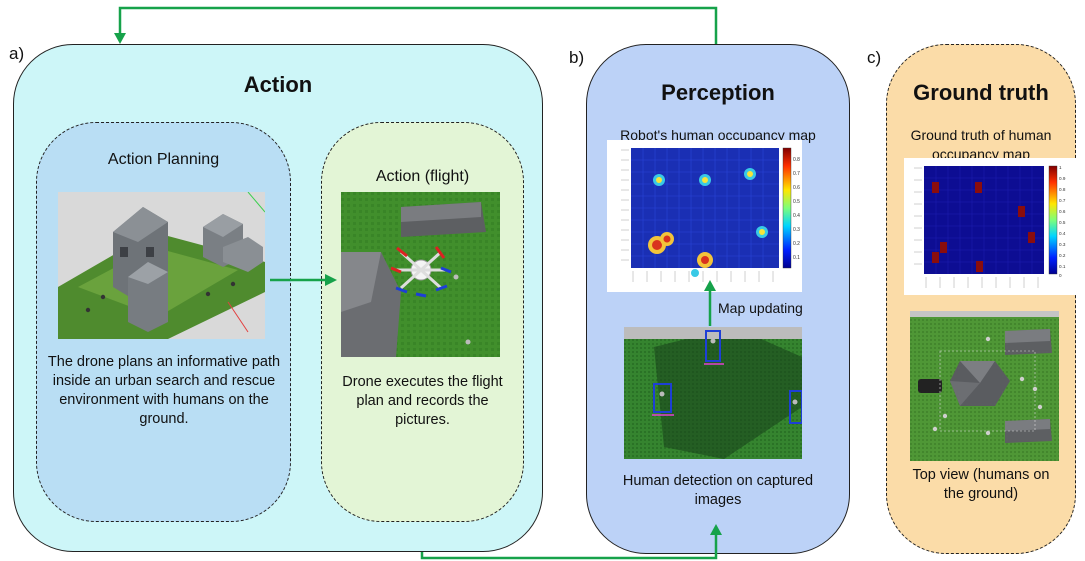 This screenshot has height=561, width=1085. I want to click on truth-colorbar-tick: 0.1, so click(1062, 266).